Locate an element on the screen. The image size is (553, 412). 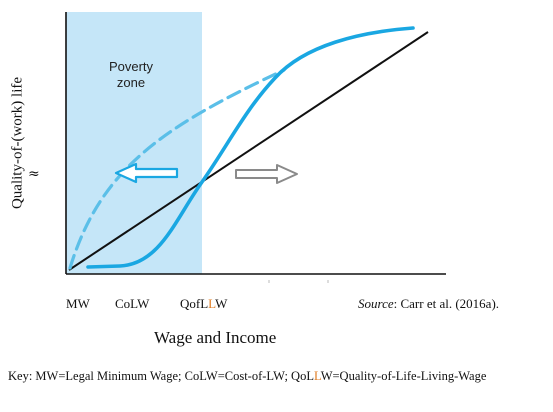
poverty-zone-label-line1: Poverty is located at coordinates (131, 66).